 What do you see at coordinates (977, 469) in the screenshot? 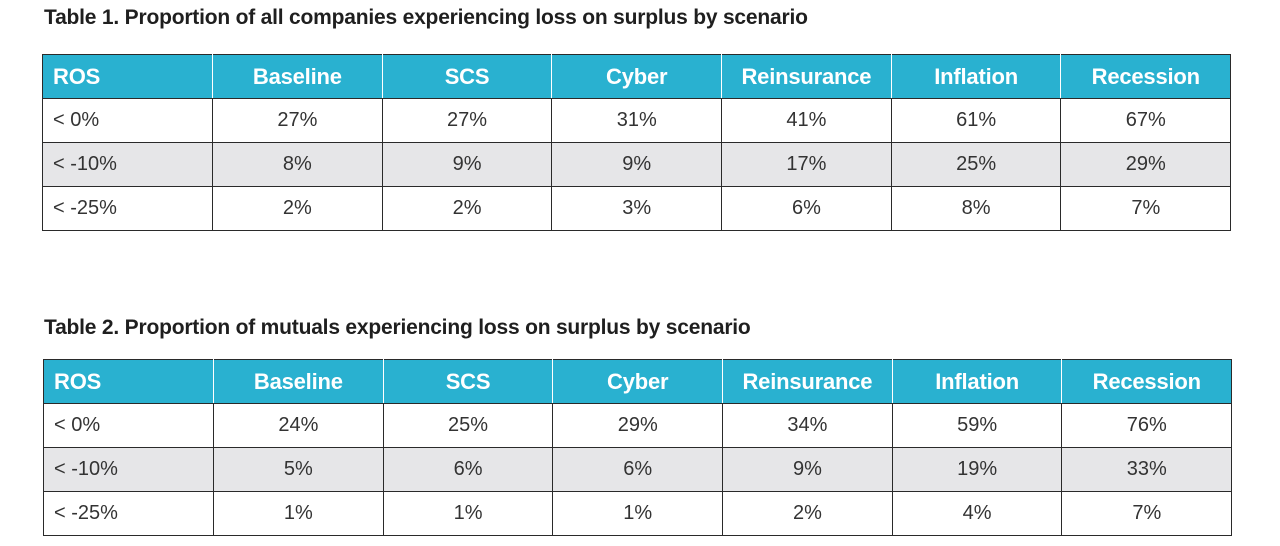
I see `table-cell: 19%` at bounding box center [977, 469].